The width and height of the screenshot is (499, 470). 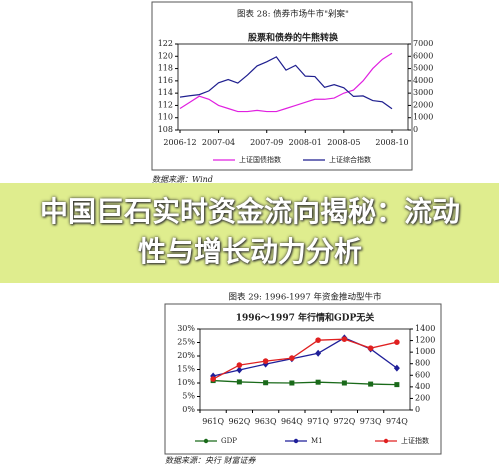 I want to click on y-tick-label: 5%, so click(x=188, y=396).